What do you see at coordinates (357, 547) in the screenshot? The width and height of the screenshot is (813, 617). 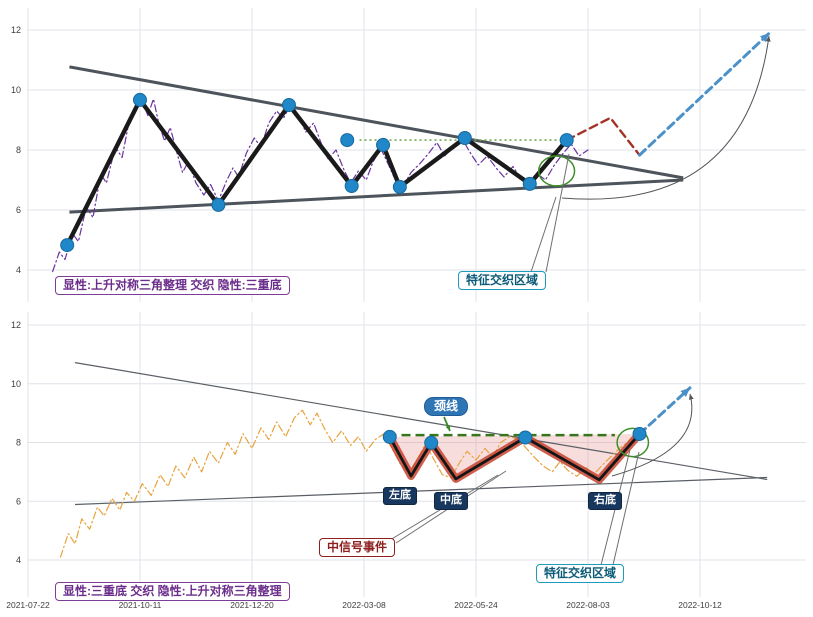 I see `signal-event-label: 中信号事件` at bounding box center [357, 547].